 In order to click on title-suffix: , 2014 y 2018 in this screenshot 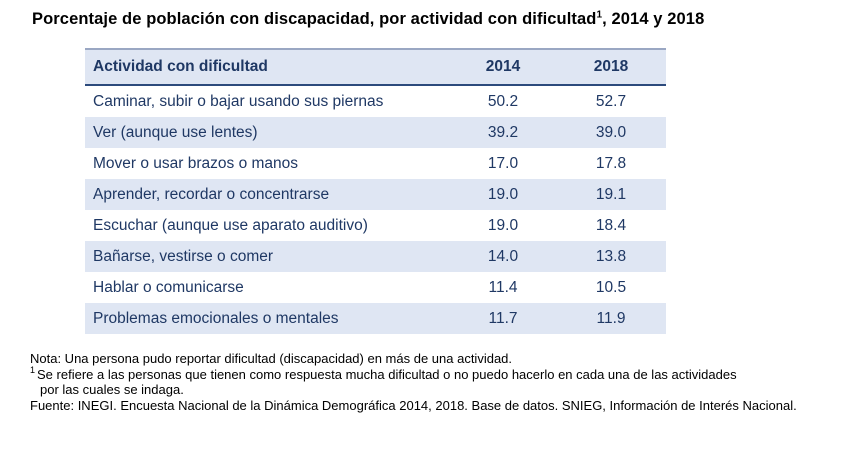, I will do `click(653, 19)`.